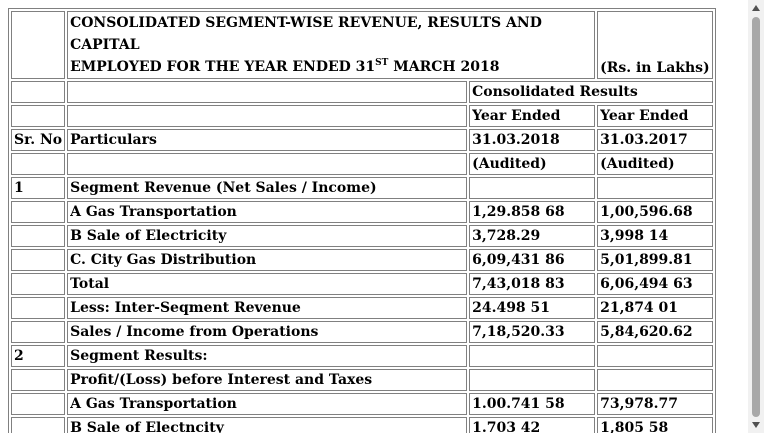 Image resolution: width=764 pixels, height=433 pixels. Describe the element at coordinates (267, 332) in the screenshot. I see `row-particular: Sales / Income from Operations` at that location.